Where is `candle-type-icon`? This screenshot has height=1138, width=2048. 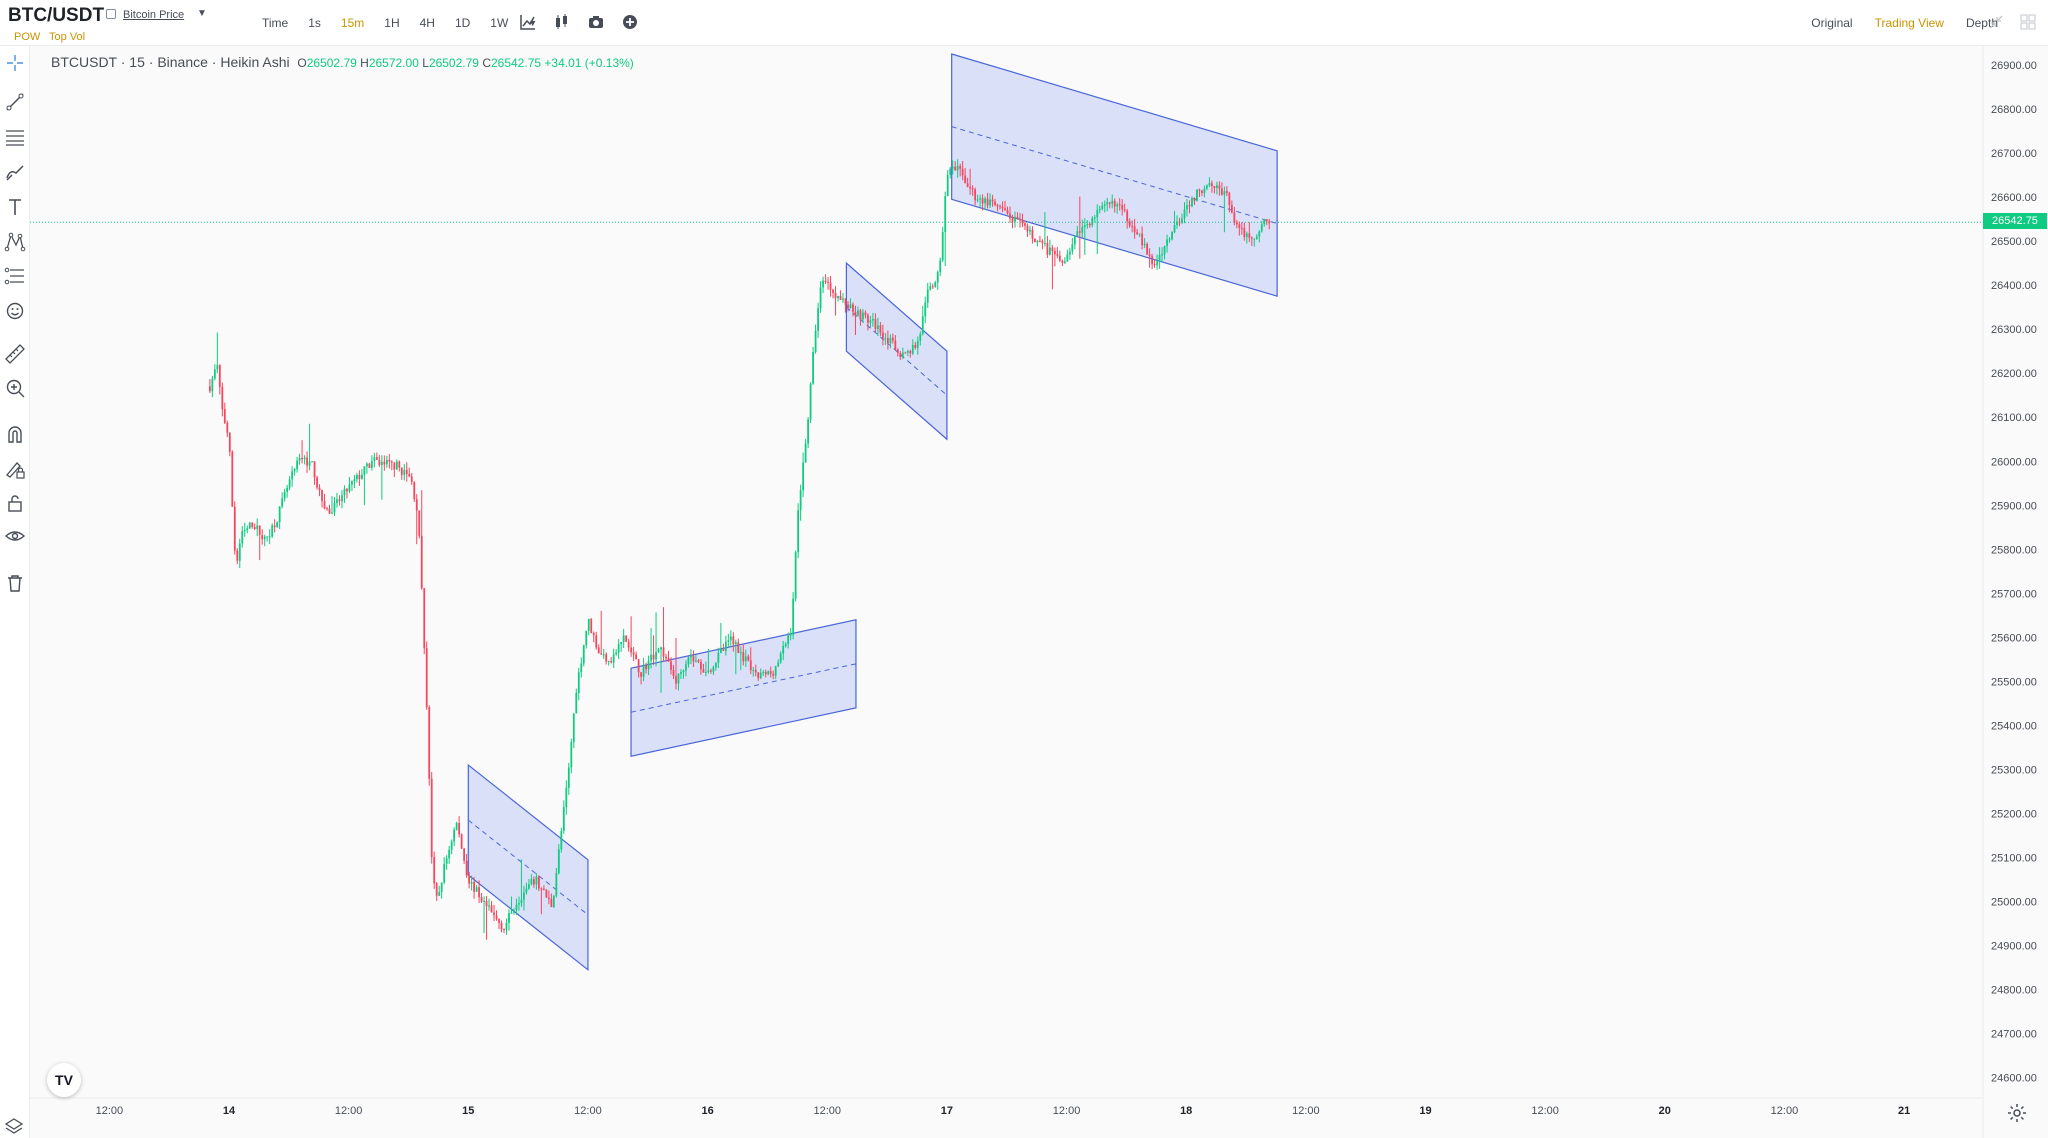 candle-type-icon is located at coordinates (562, 22).